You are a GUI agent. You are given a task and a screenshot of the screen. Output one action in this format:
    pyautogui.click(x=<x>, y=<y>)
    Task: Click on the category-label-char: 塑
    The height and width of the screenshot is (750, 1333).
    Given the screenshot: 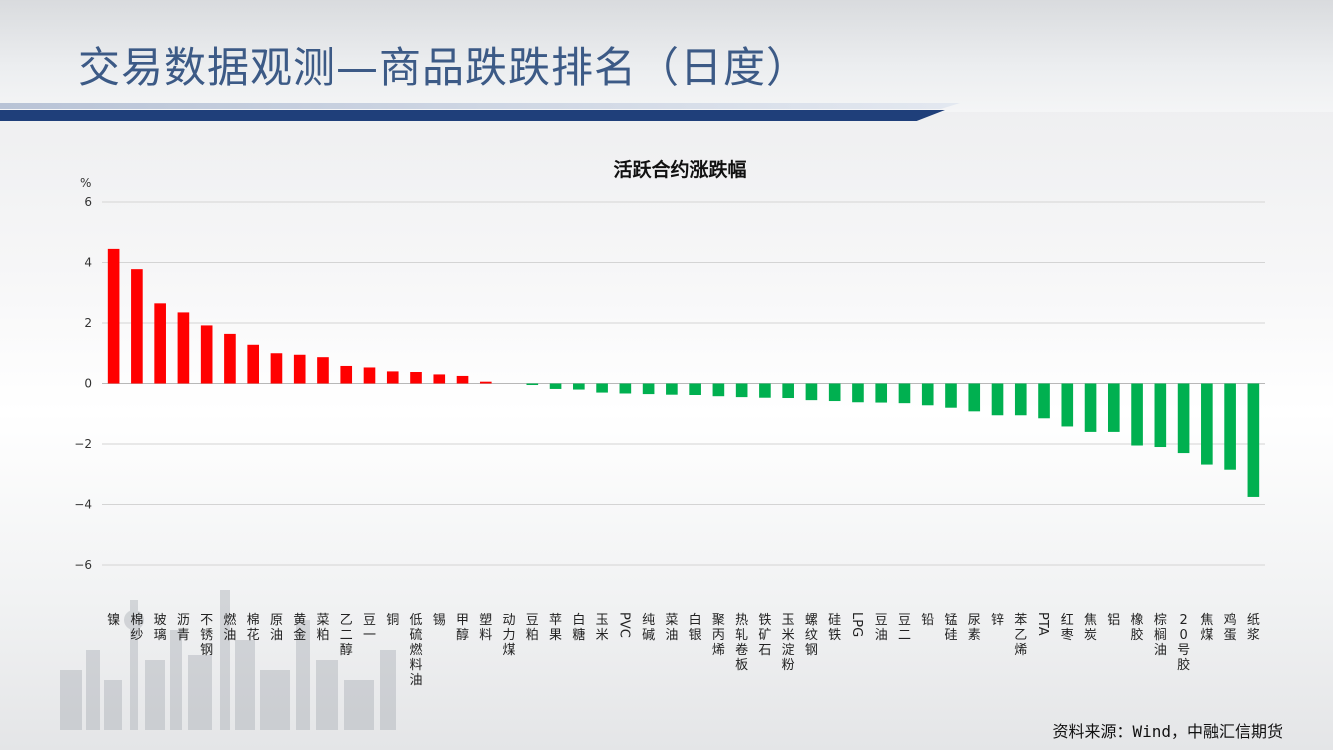 What is the action you would take?
    pyautogui.click(x=485, y=620)
    